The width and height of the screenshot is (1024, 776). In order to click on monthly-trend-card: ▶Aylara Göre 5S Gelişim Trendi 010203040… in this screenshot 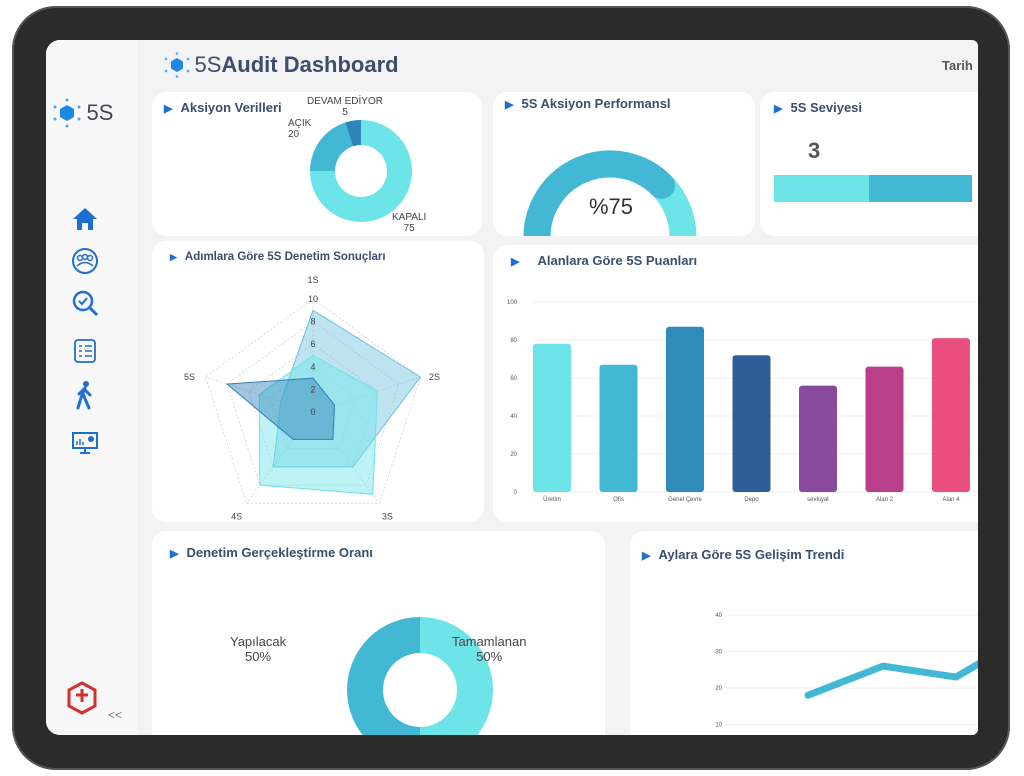, I will do `click(804, 633)`.